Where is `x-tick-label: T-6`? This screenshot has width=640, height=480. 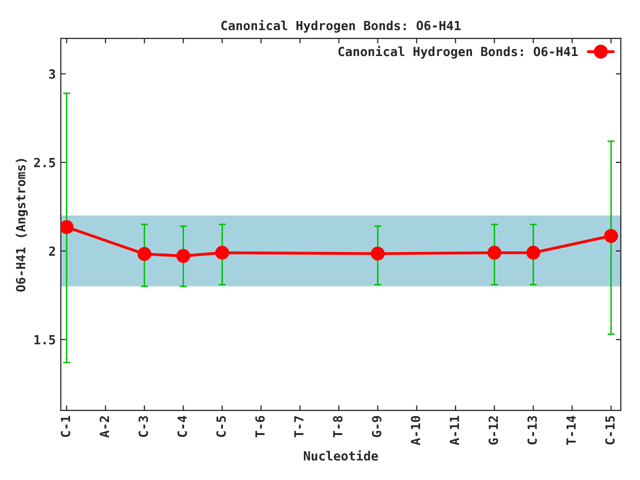 x-tick-label: T-6 is located at coordinates (260, 427).